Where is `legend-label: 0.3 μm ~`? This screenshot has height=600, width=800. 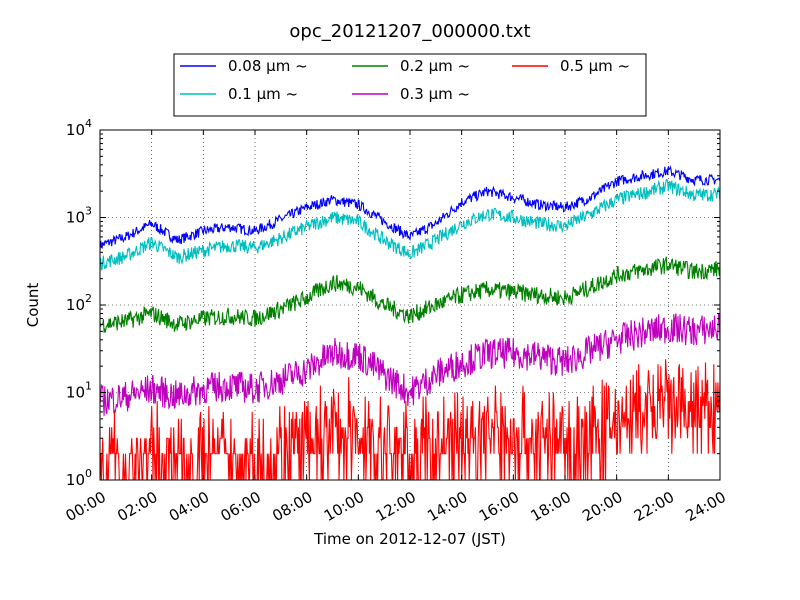
legend-label: 0.3 μm ~ is located at coordinates (435, 94).